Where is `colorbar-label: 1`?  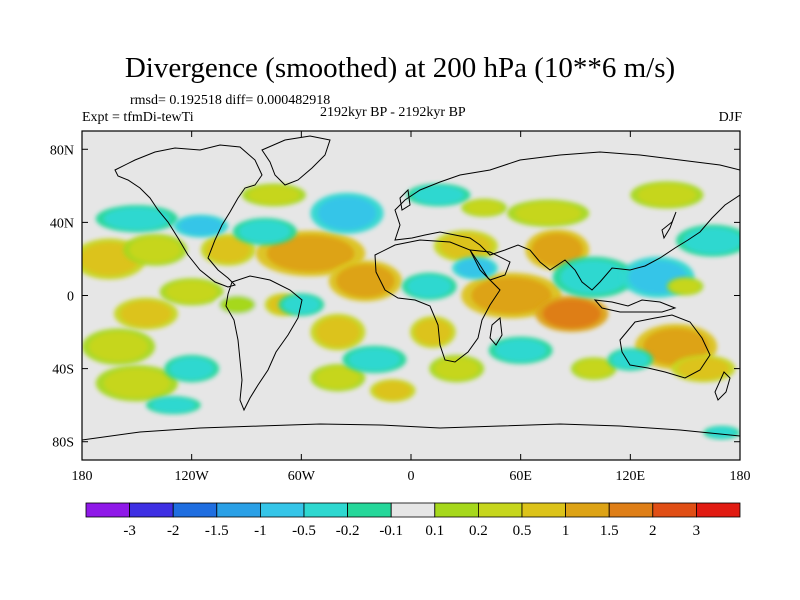 colorbar-label: 1 is located at coordinates (566, 531).